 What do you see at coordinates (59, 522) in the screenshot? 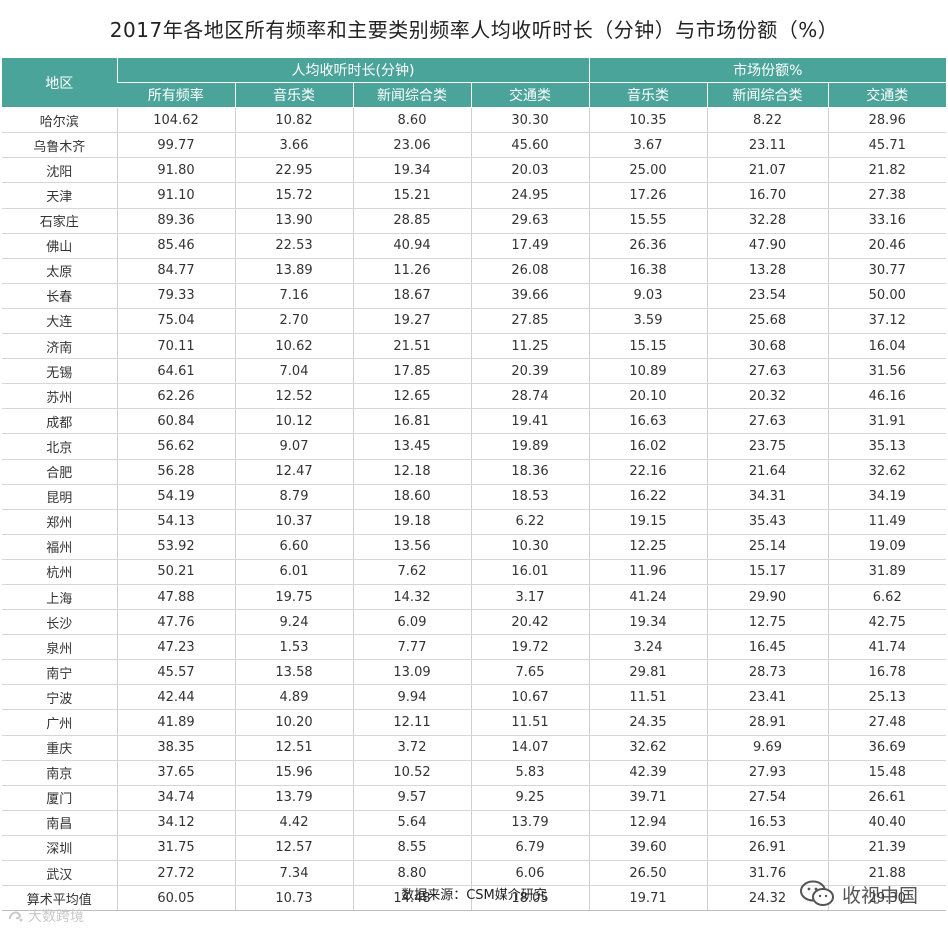
I see `cell-region: 郑州` at bounding box center [59, 522].